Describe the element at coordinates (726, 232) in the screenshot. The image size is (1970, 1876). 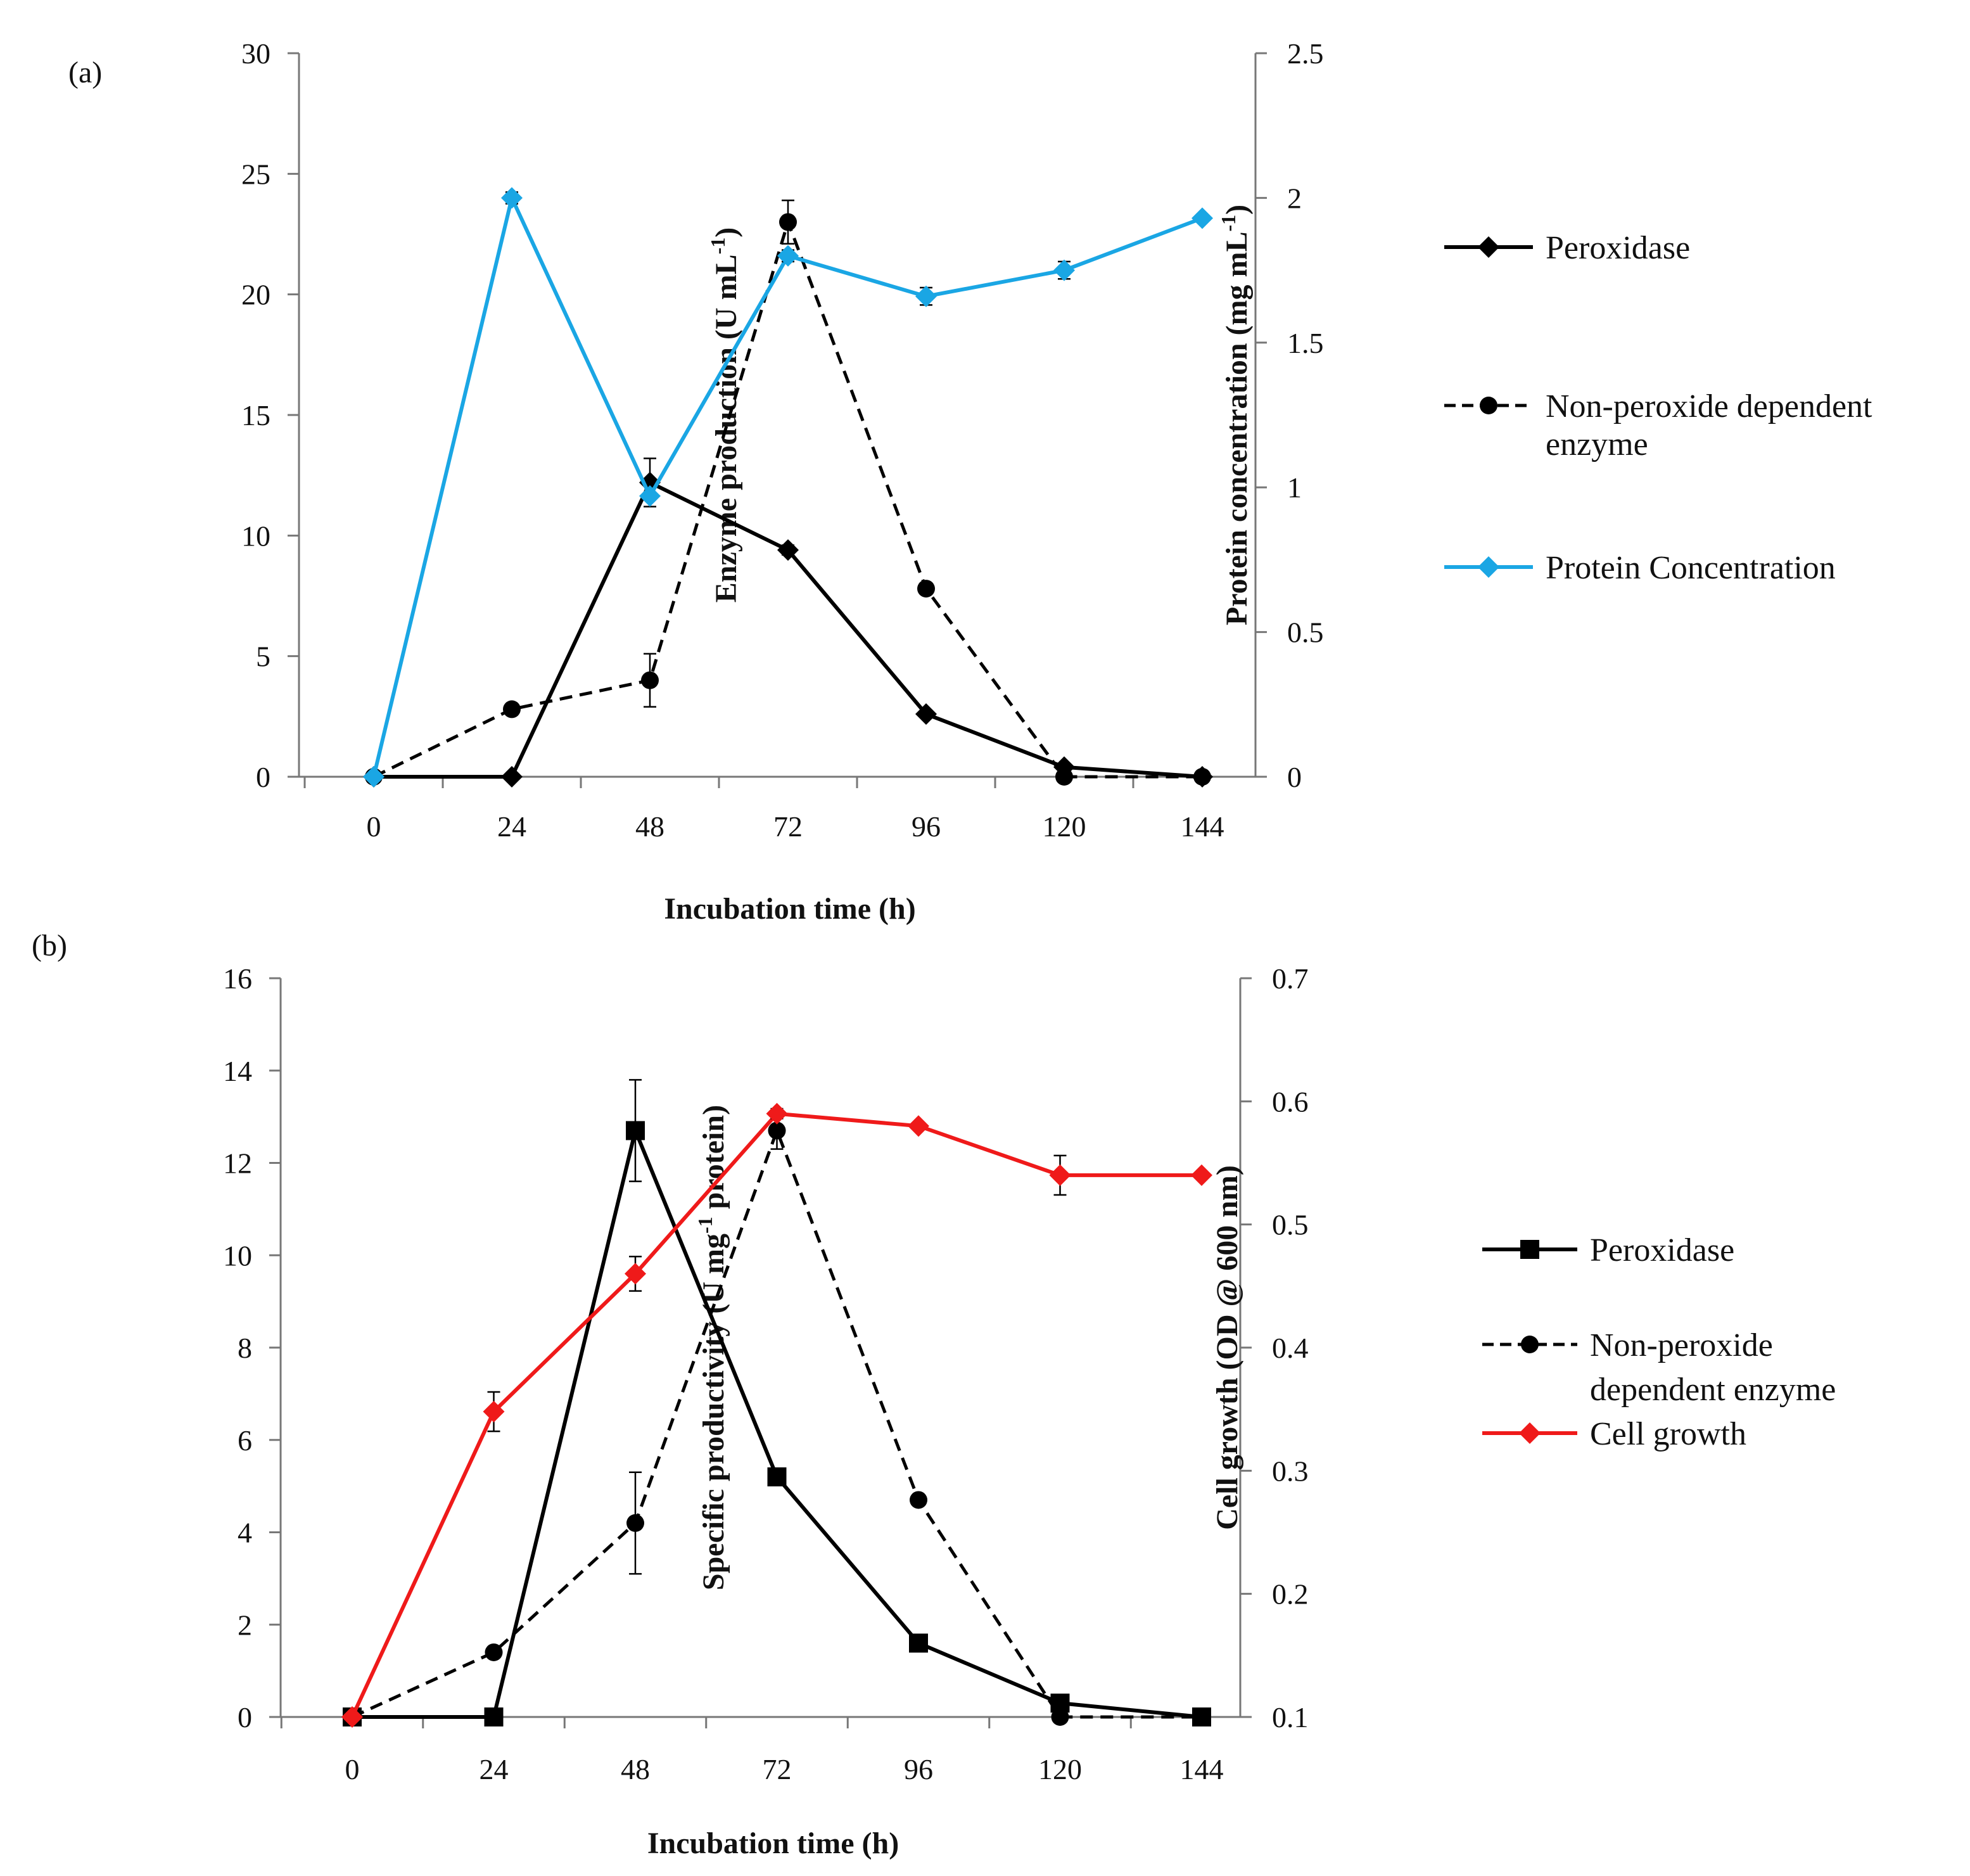
I see `left-y-axis-title-text-end: )` at that location.